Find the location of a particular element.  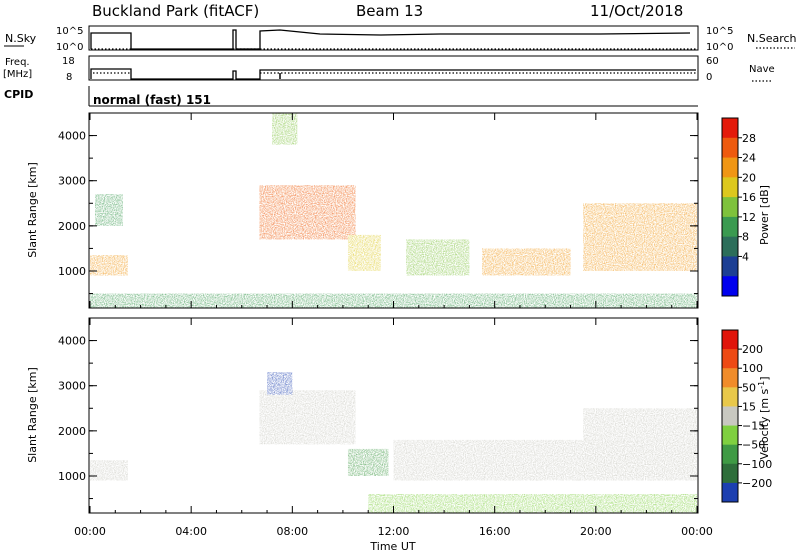

freq-bottom-tick: 8 is located at coordinates (69, 77).